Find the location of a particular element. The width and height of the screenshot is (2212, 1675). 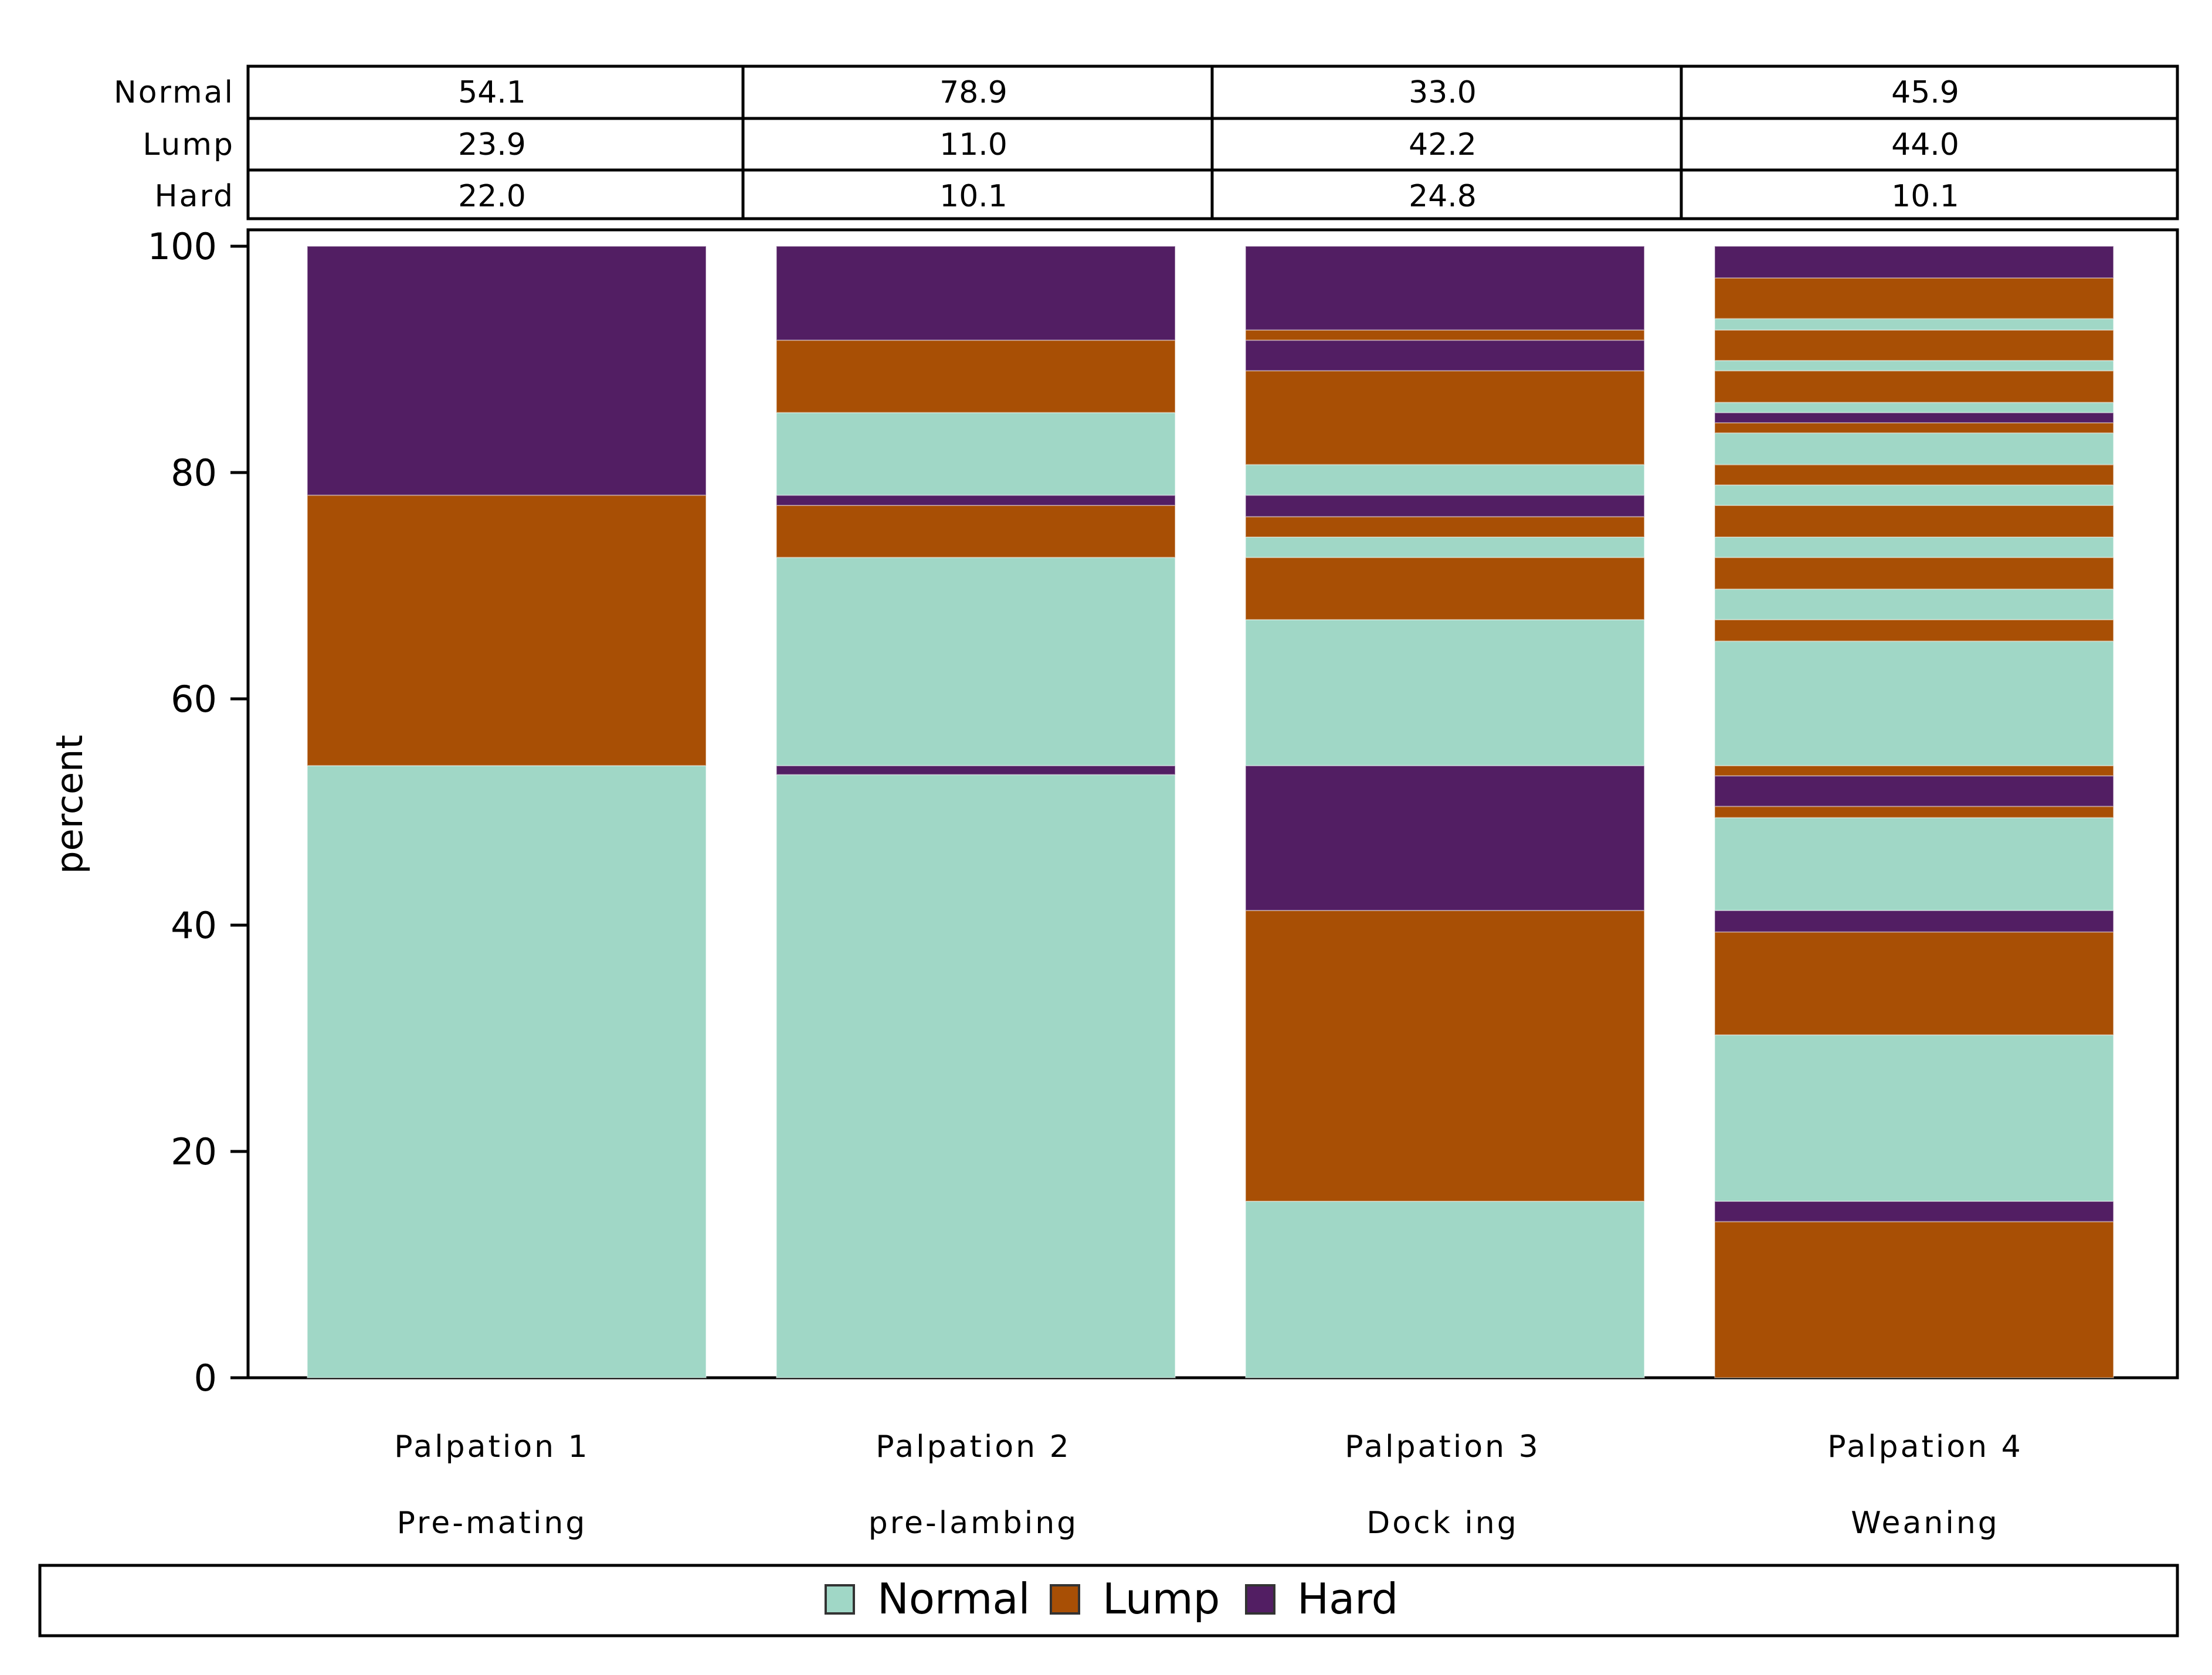

legend-label-hard: Hard is located at coordinates (1347, 1598).